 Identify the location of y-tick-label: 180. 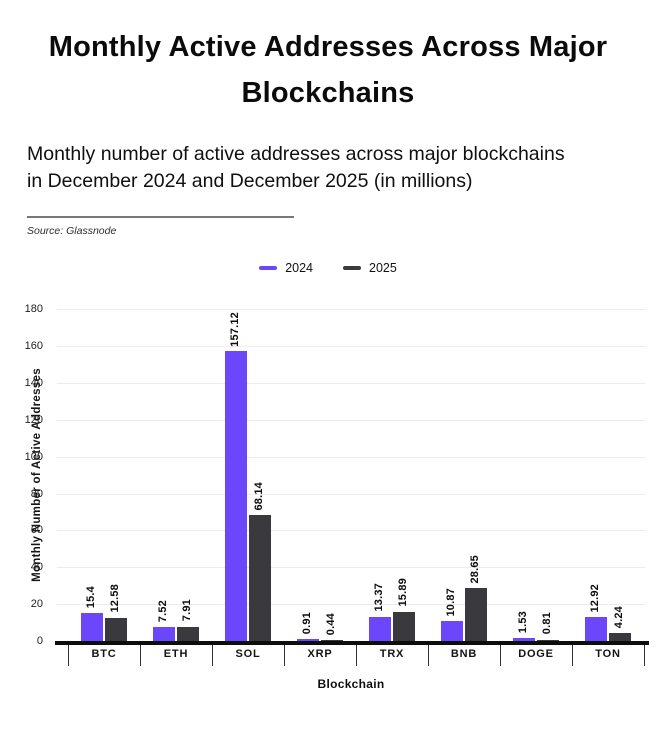
(33, 309).